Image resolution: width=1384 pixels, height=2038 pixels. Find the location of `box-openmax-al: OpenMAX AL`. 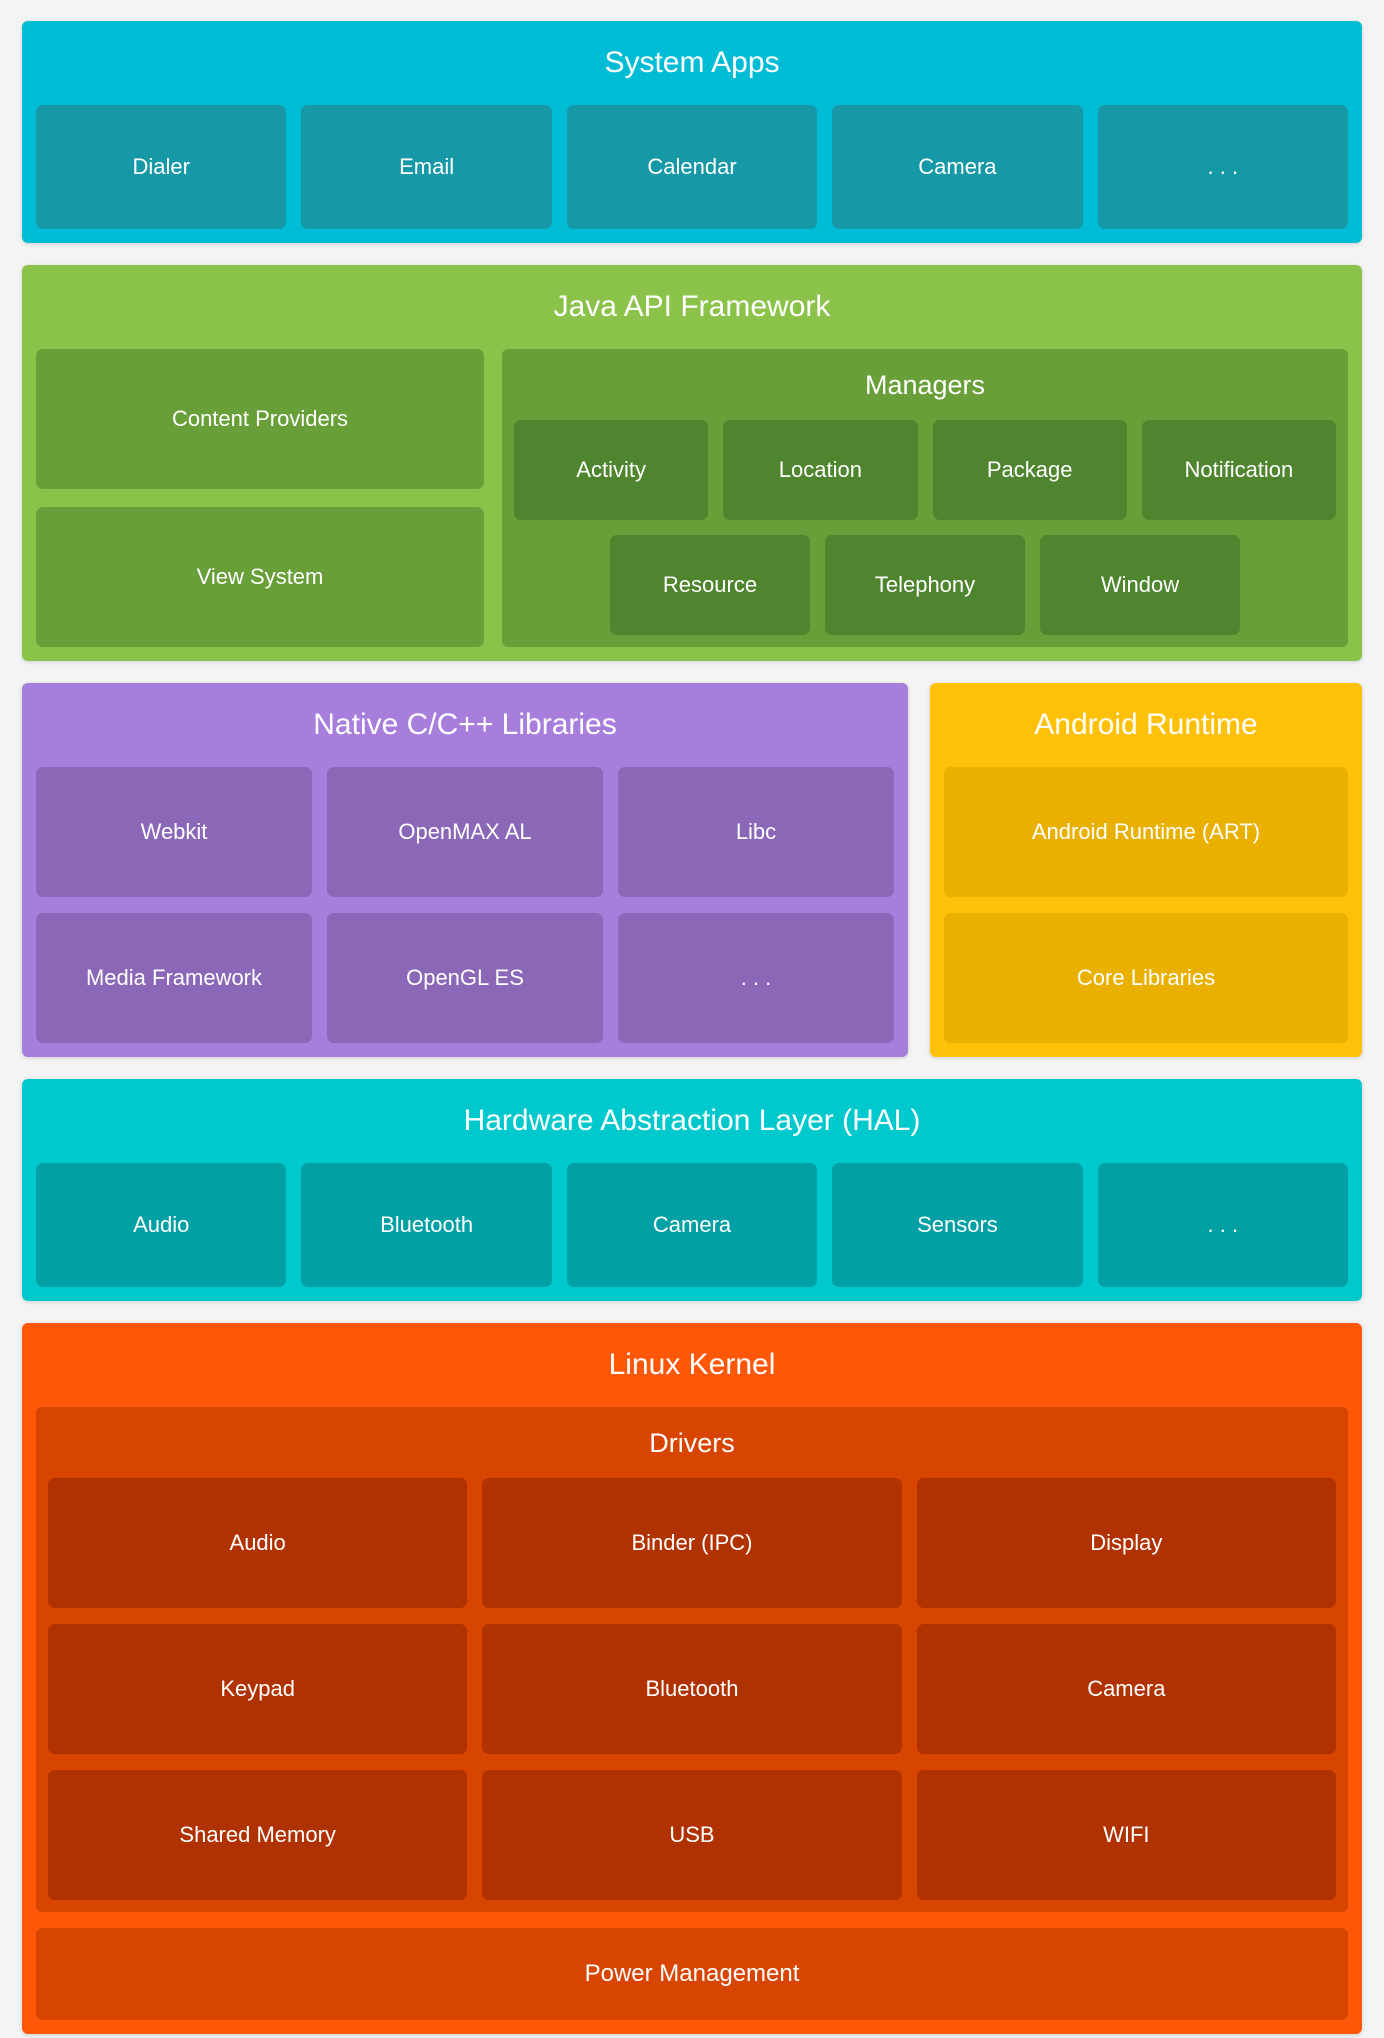

box-openmax-al: OpenMAX AL is located at coordinates (465, 832).